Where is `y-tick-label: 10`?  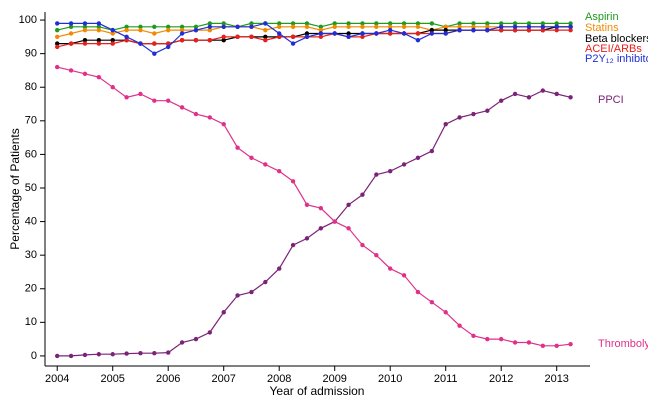
y-tick-label: 10 is located at coordinates (31, 322).